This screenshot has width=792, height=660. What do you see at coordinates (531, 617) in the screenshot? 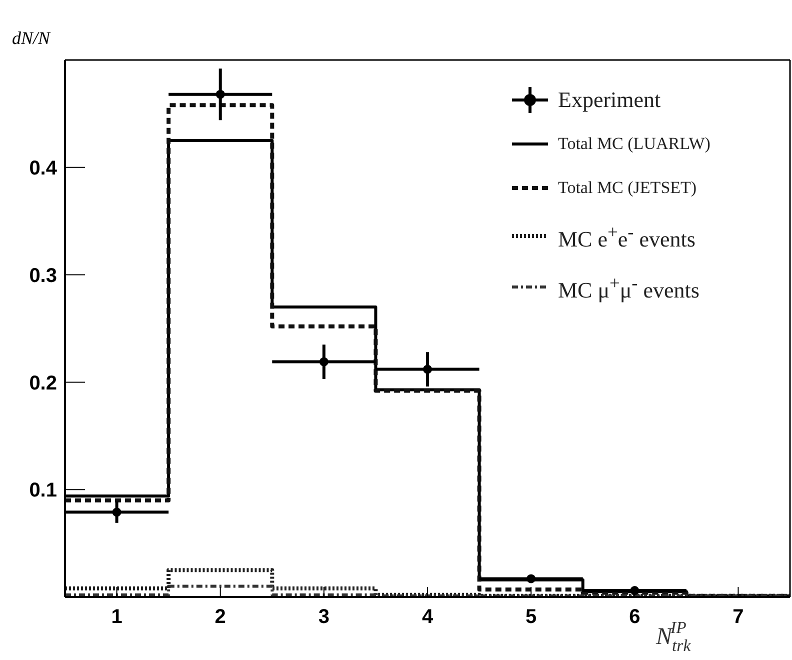
I see `x-tick-label: 5` at bounding box center [531, 617].